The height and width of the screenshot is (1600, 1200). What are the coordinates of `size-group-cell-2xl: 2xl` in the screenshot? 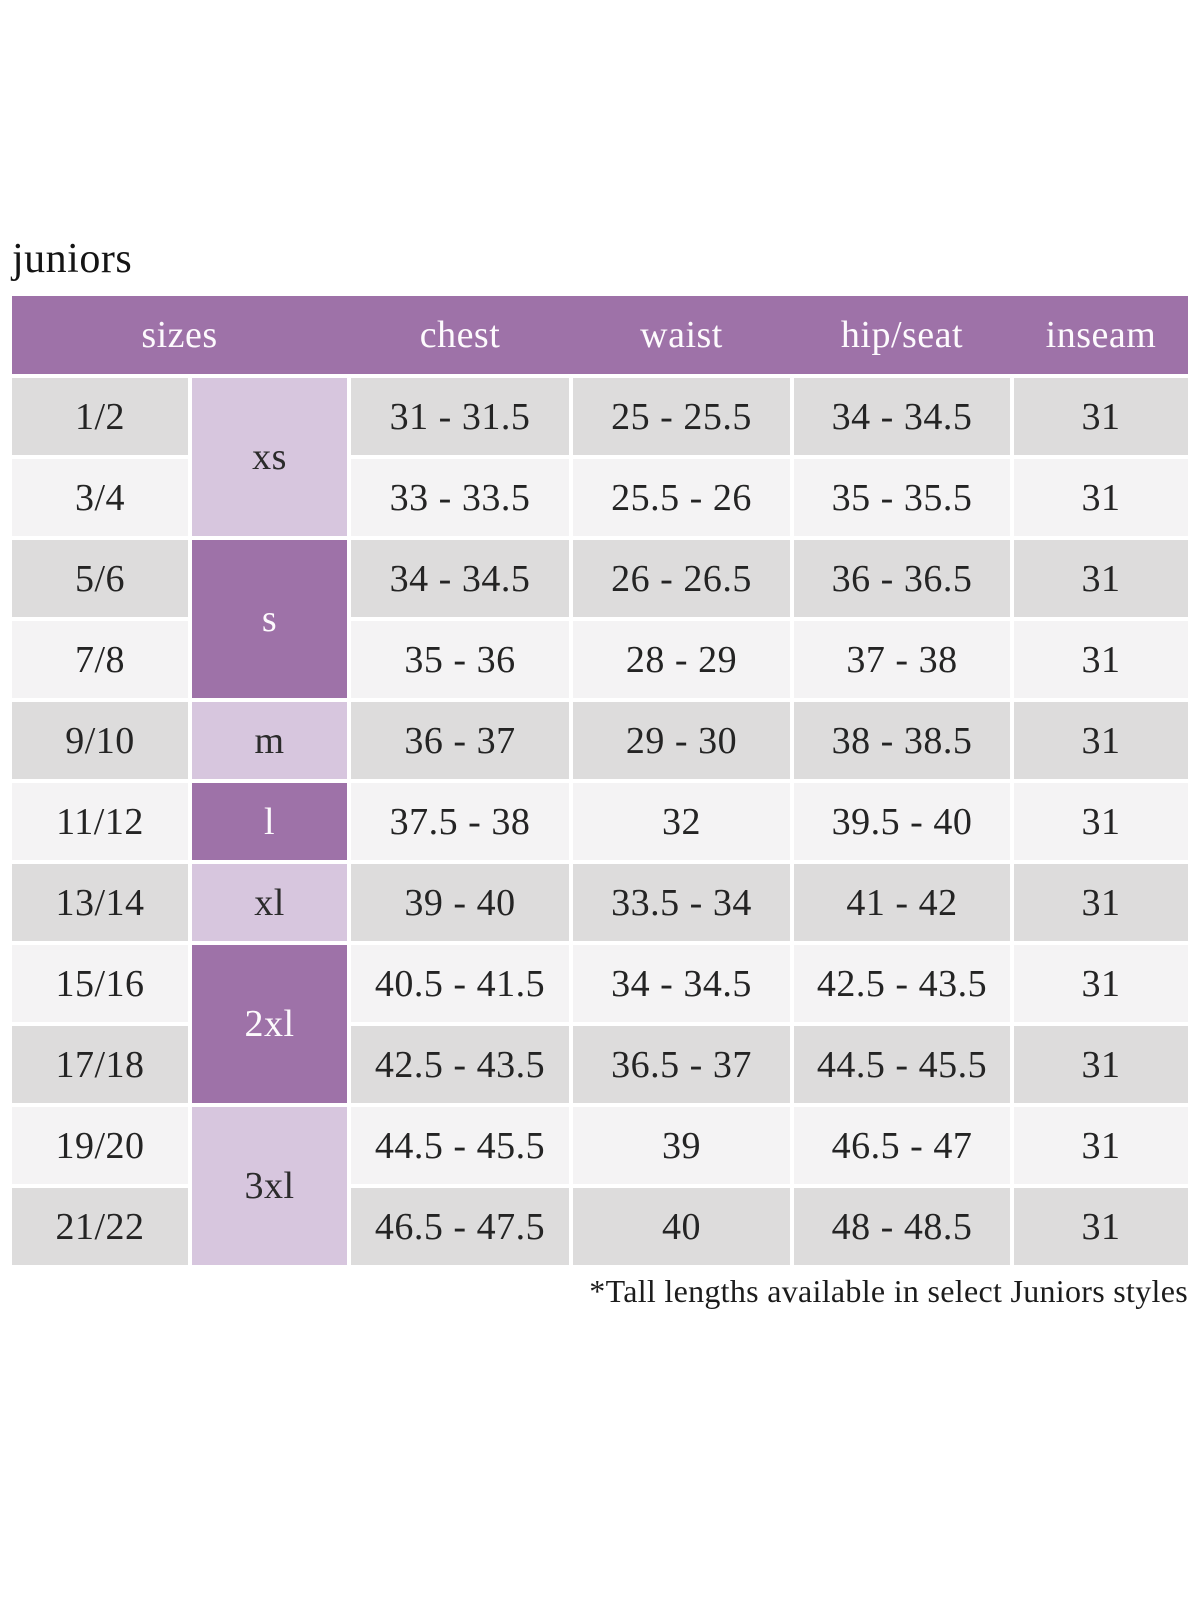 It's located at (269, 1024).